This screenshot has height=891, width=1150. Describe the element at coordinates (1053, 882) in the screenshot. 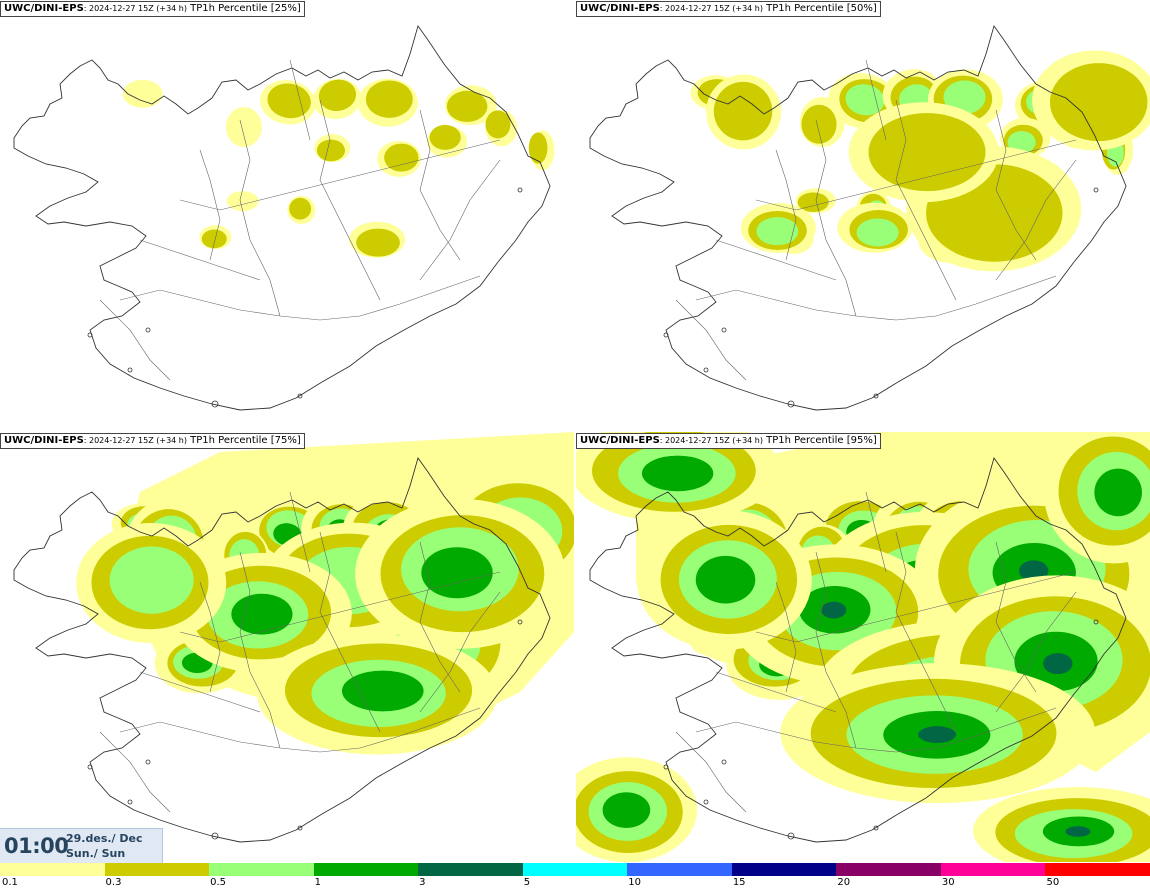

I see `legend-tick-label: 50` at that location.